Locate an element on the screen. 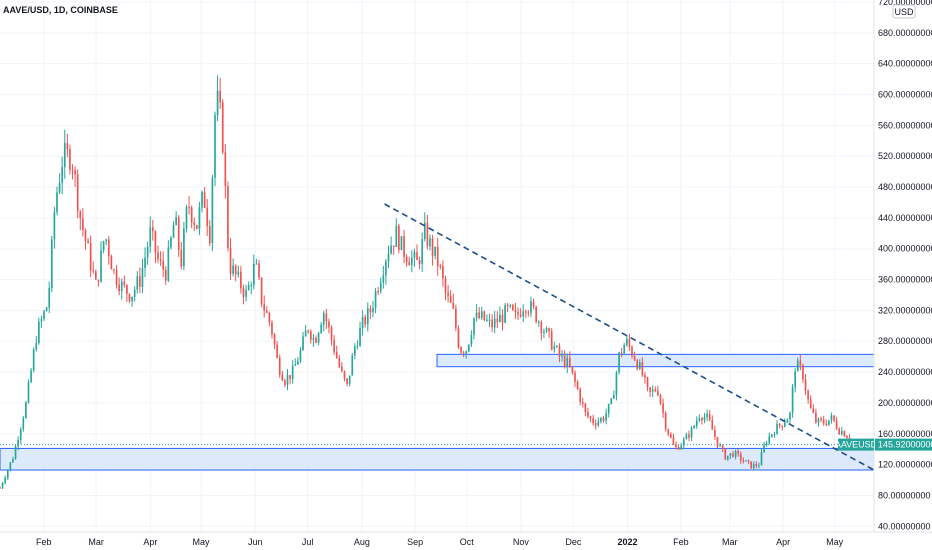 This screenshot has width=932, height=550. x-tick-label: Jun is located at coordinates (255, 542).